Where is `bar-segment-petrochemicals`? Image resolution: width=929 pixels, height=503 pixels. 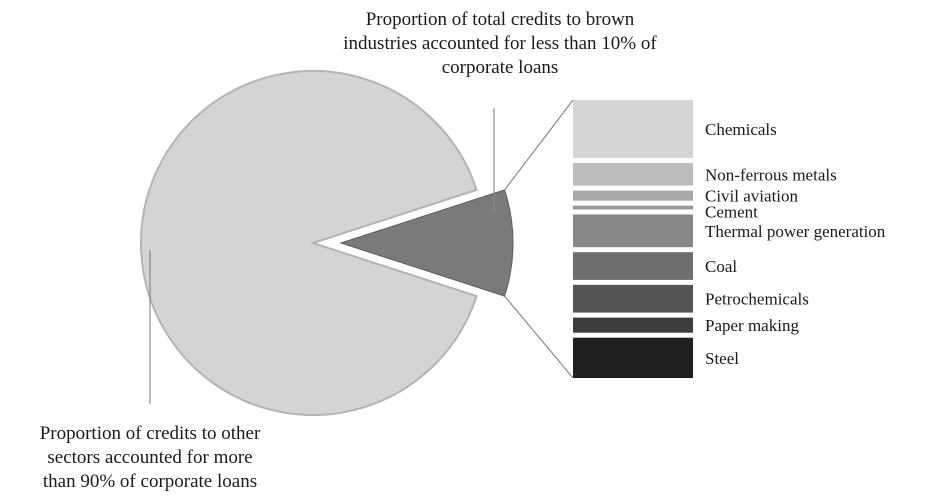
bar-segment-petrochemicals is located at coordinates (633, 298).